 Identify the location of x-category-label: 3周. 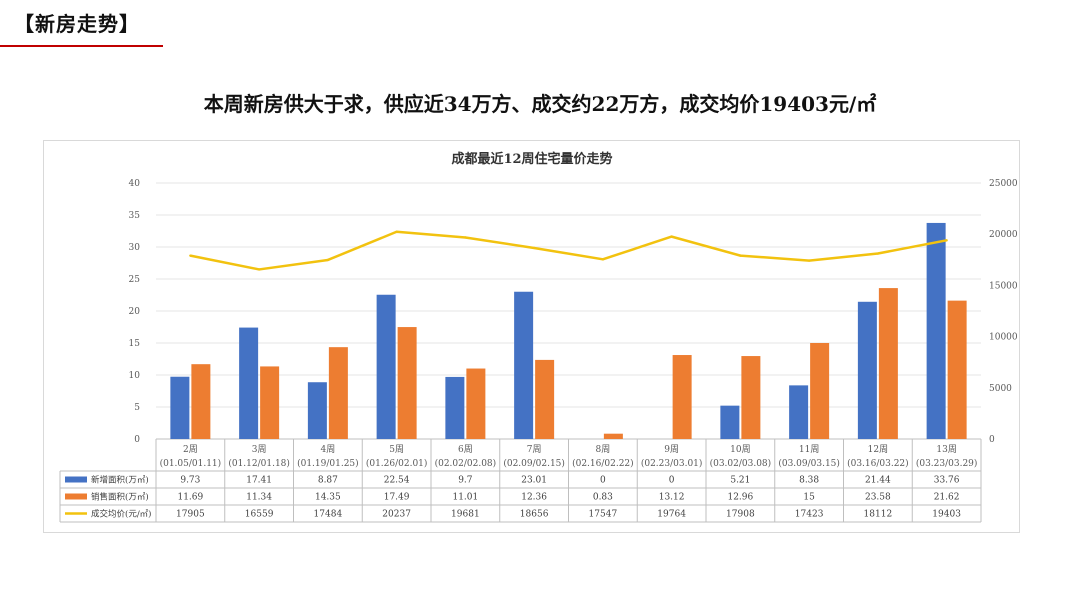
(259, 449).